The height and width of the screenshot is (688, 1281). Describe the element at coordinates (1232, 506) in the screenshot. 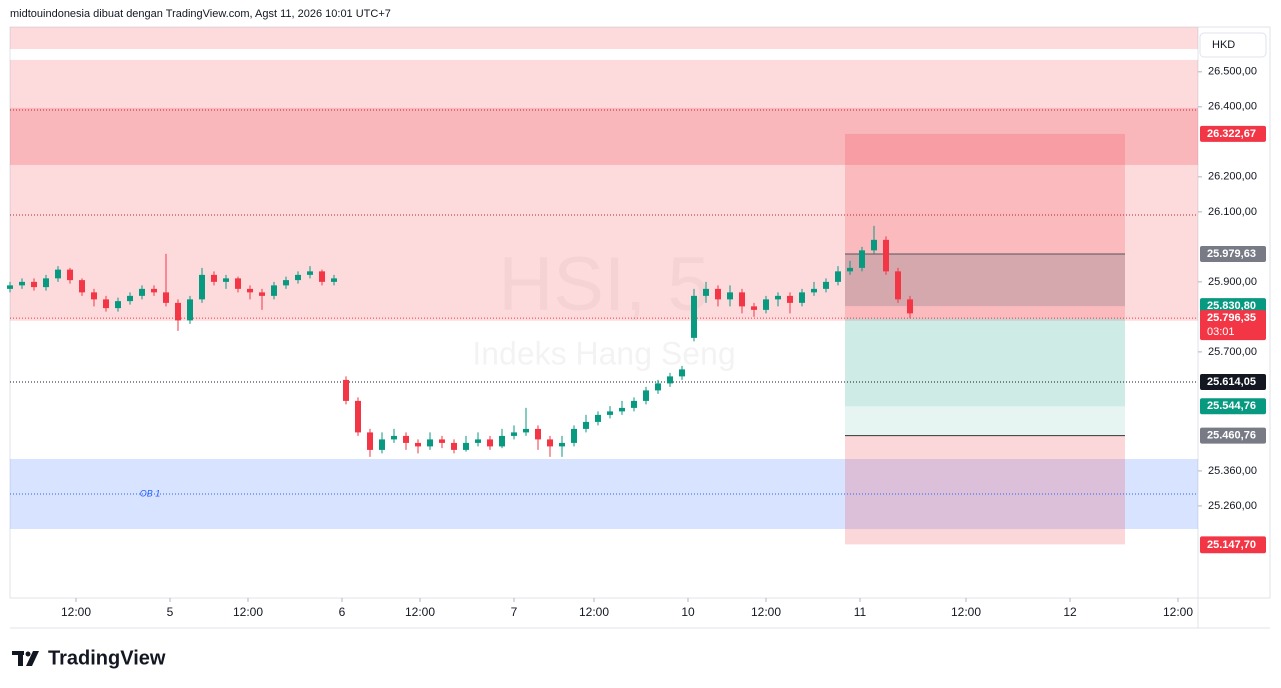

I see `y-tick-label: 25.260,00` at that location.